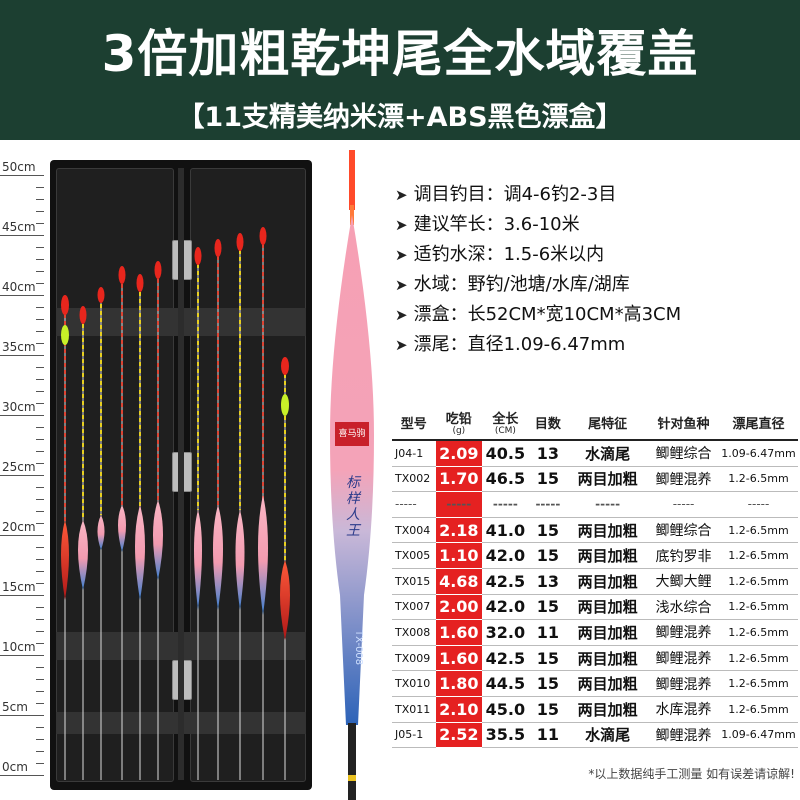  What do you see at coordinates (400, 54) in the screenshot?
I see `page-title: 3倍加粗乾坤尾全水域覆盖` at bounding box center [400, 54].